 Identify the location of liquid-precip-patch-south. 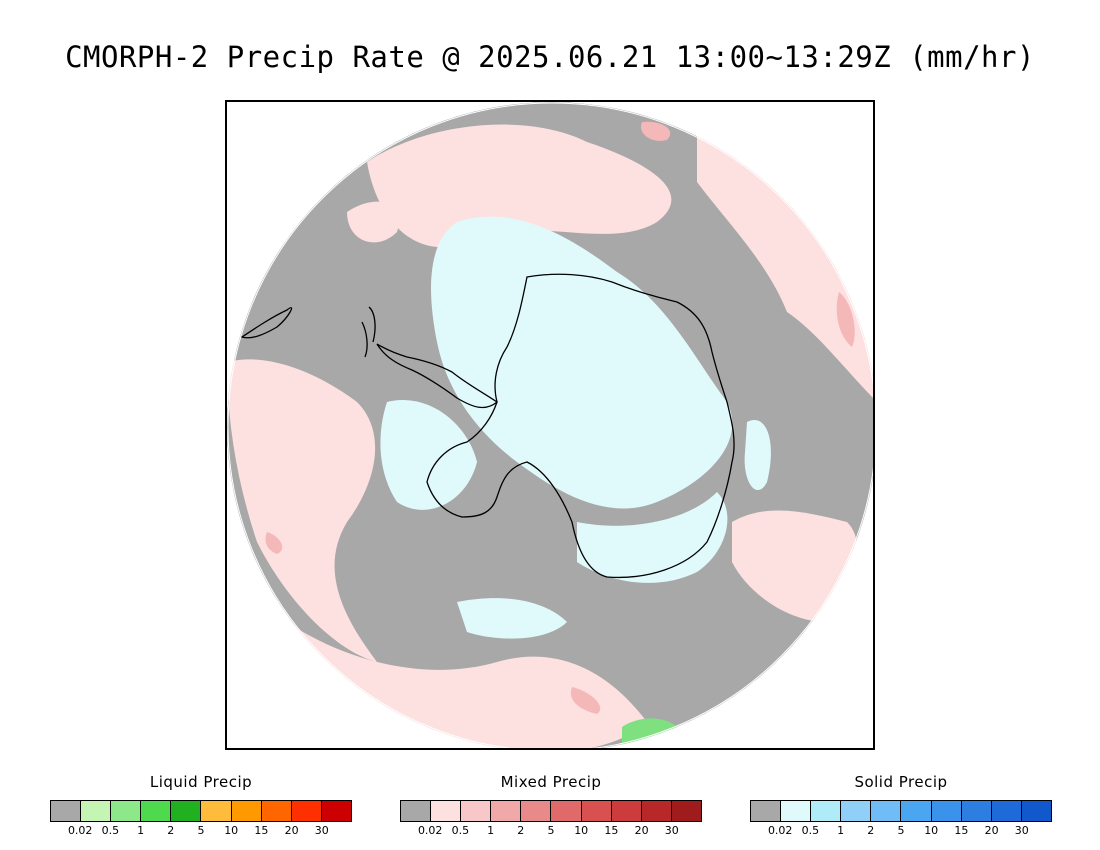
(649, 733).